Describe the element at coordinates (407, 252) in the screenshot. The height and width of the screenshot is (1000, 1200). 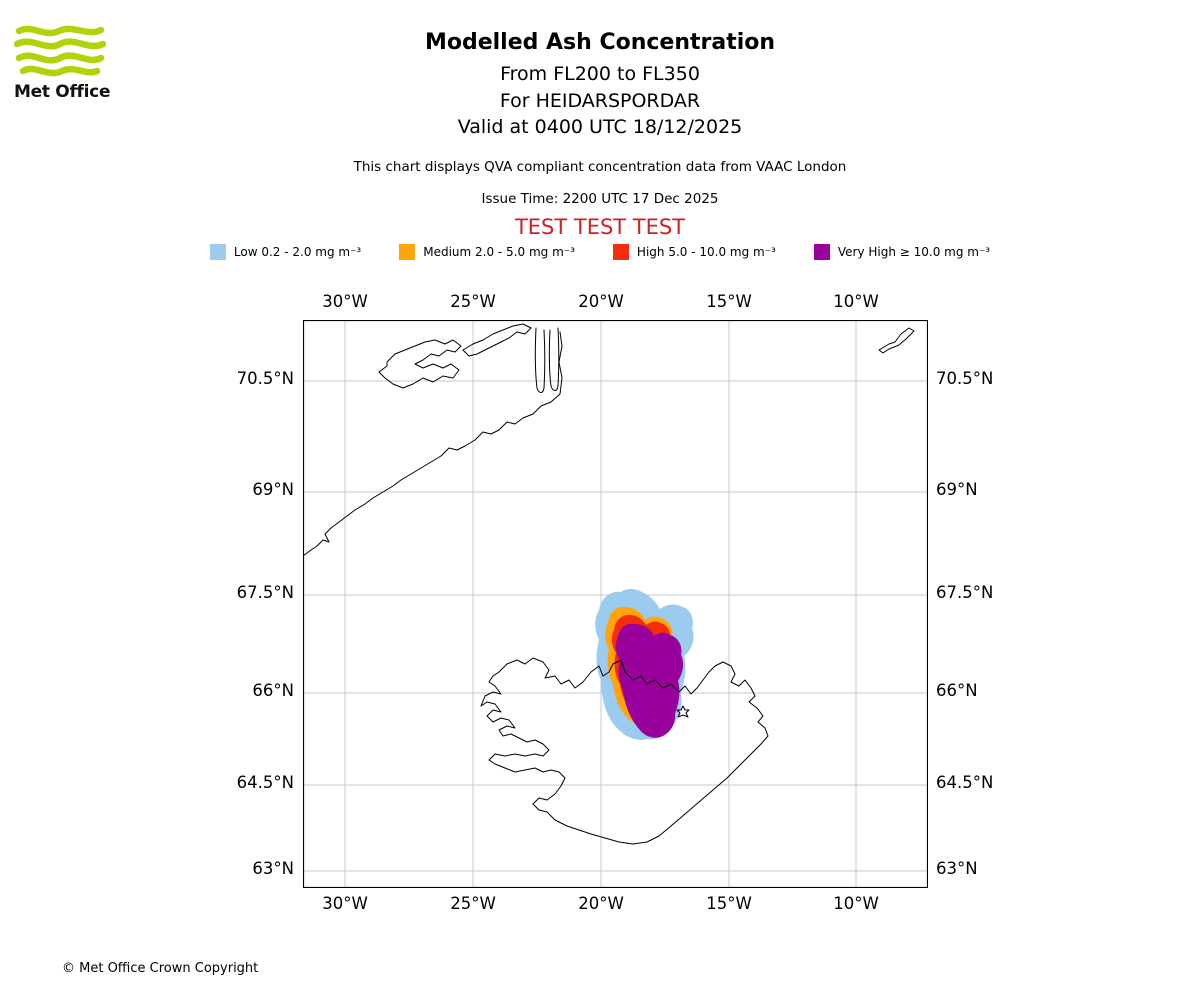
I see `legend-swatch-medium` at that location.